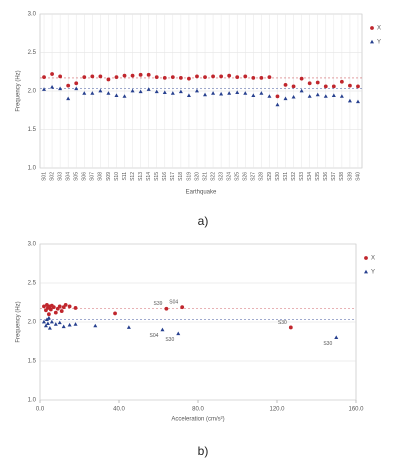 Image resolution: width=406 pixels, height=466 pixels. Describe the element at coordinates (52, 176) in the screenshot. I see `x-tick-label: S02` at that location.